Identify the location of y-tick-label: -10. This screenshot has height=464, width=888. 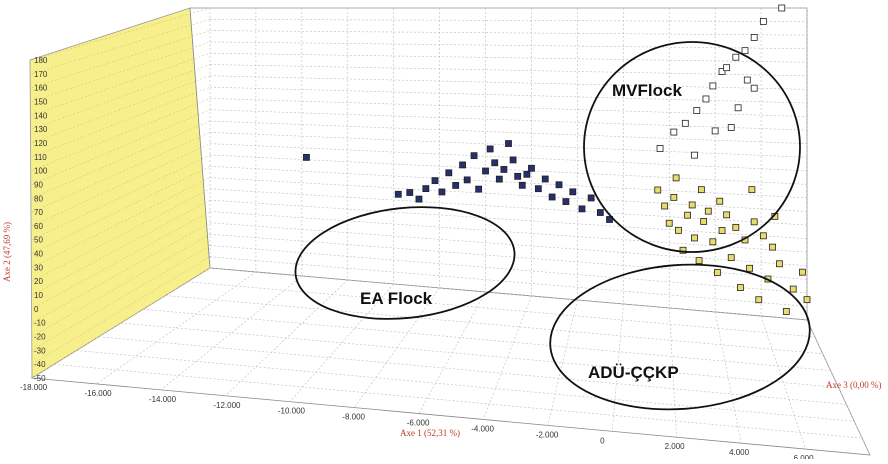
(40, 323).